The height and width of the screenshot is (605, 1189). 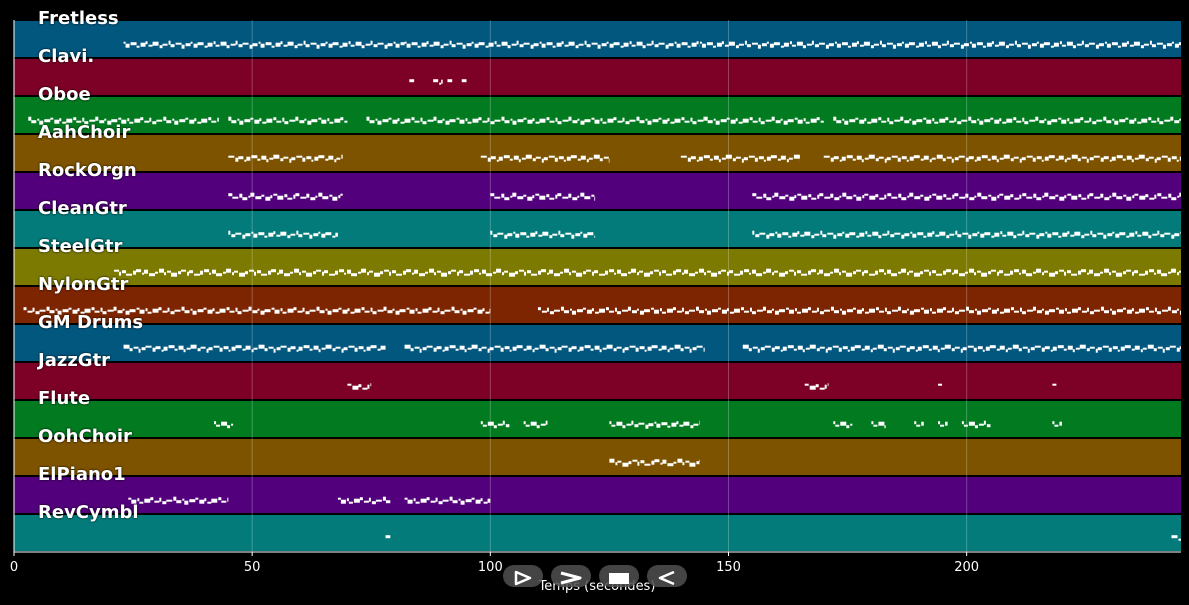 I want to click on stop-icon, so click(x=619, y=578).